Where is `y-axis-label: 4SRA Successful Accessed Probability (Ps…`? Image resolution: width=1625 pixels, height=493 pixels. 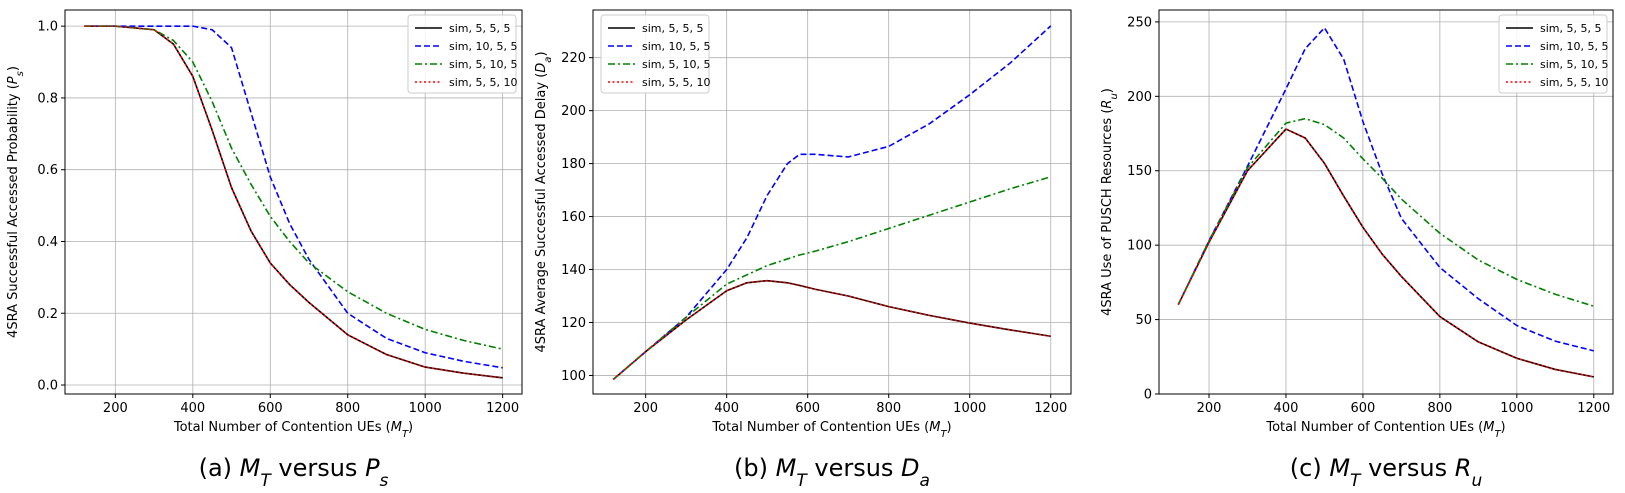 y-axis-label: 4SRA Successful Accessed Probability (Ps… is located at coordinates (16, 202).